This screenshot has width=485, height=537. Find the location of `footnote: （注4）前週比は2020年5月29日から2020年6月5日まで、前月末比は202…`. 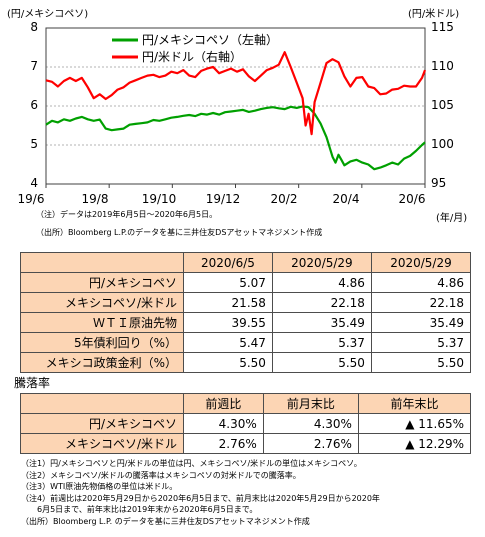

footnote: （注4）前週比は2020年5月29日から2020年6月5日まで、前月末比は202… is located at coordinates (200, 498).